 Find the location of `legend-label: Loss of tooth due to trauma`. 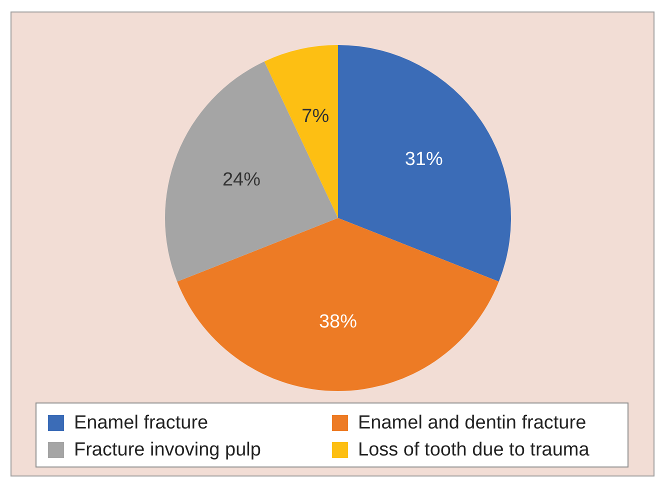

legend-label: Loss of tooth due to trauma is located at coordinates (474, 450).